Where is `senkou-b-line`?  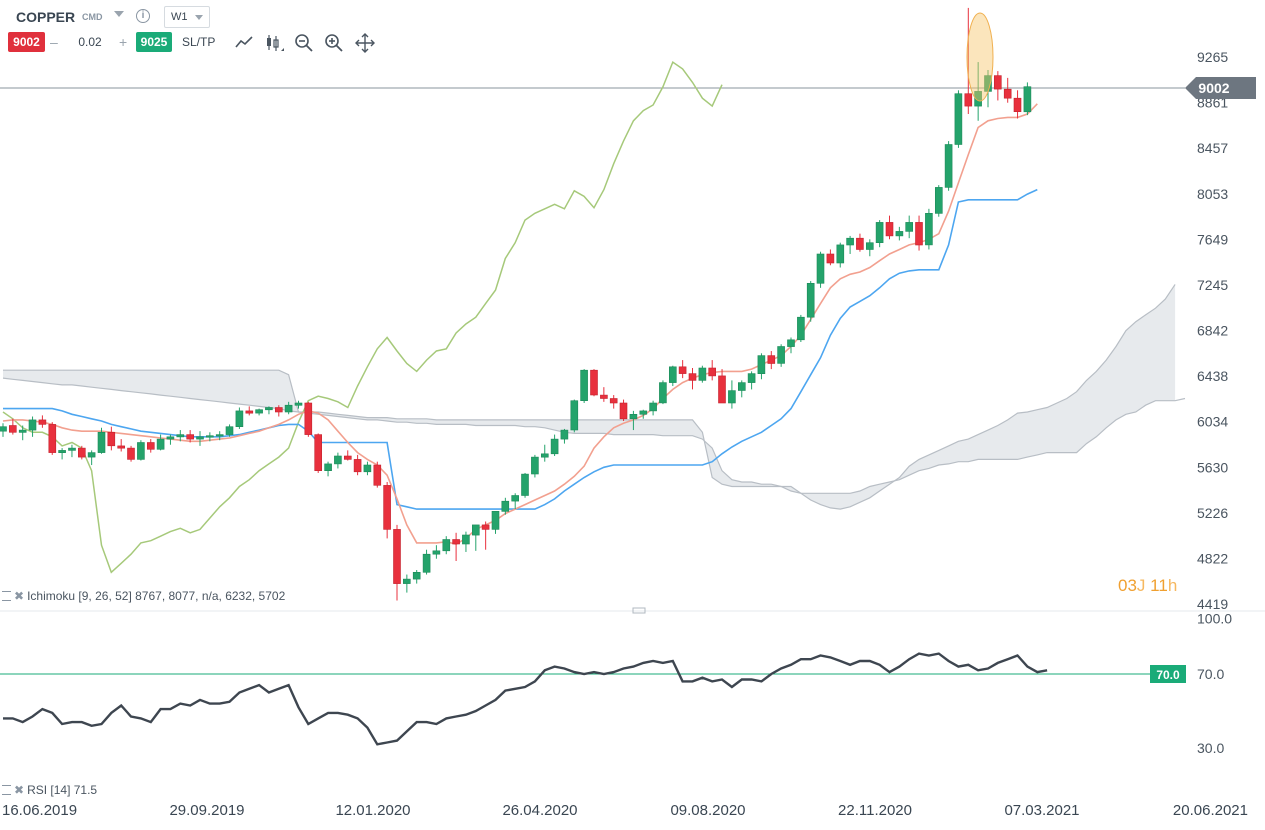 senkou-b-line is located at coordinates (594, 431).